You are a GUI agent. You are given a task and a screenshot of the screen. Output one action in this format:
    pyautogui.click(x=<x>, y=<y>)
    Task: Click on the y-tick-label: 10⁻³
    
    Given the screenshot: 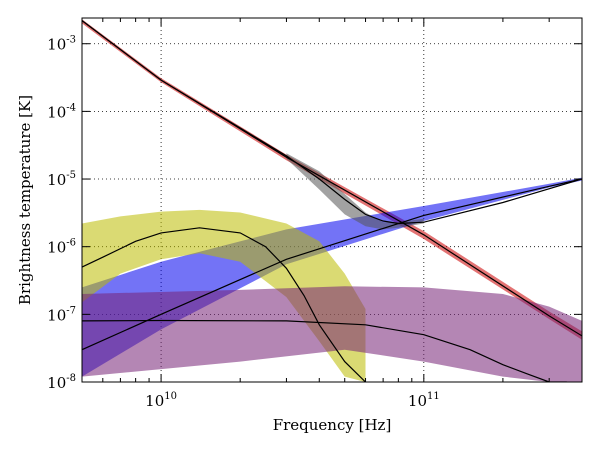 What is the action you would take?
    pyautogui.click(x=61, y=44)
    